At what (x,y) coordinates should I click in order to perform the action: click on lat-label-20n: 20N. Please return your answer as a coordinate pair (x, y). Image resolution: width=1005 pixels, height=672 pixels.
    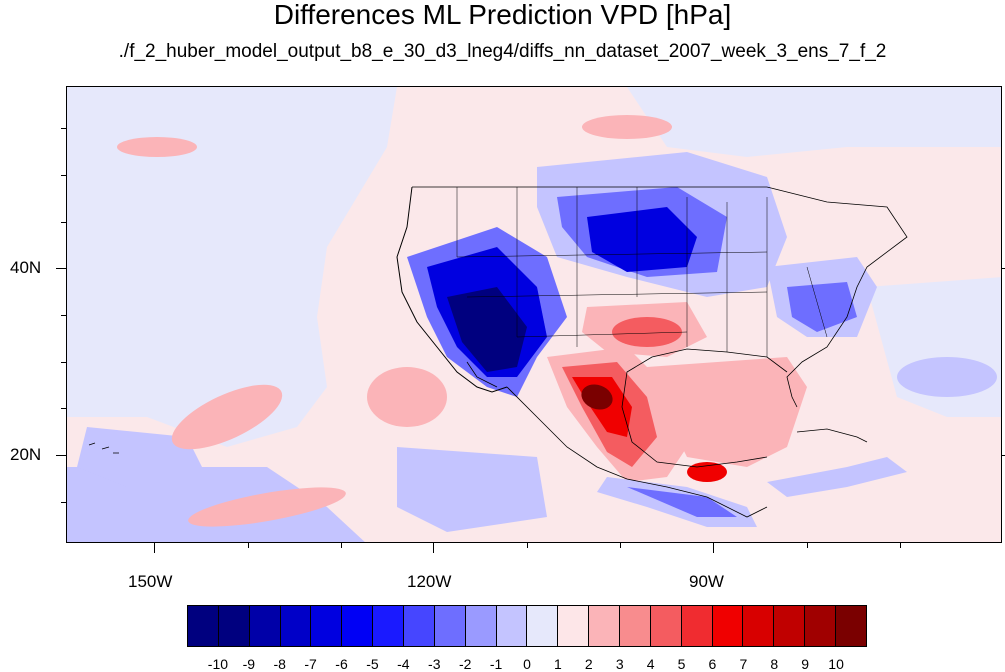
    Looking at the image, I should click on (26, 454).